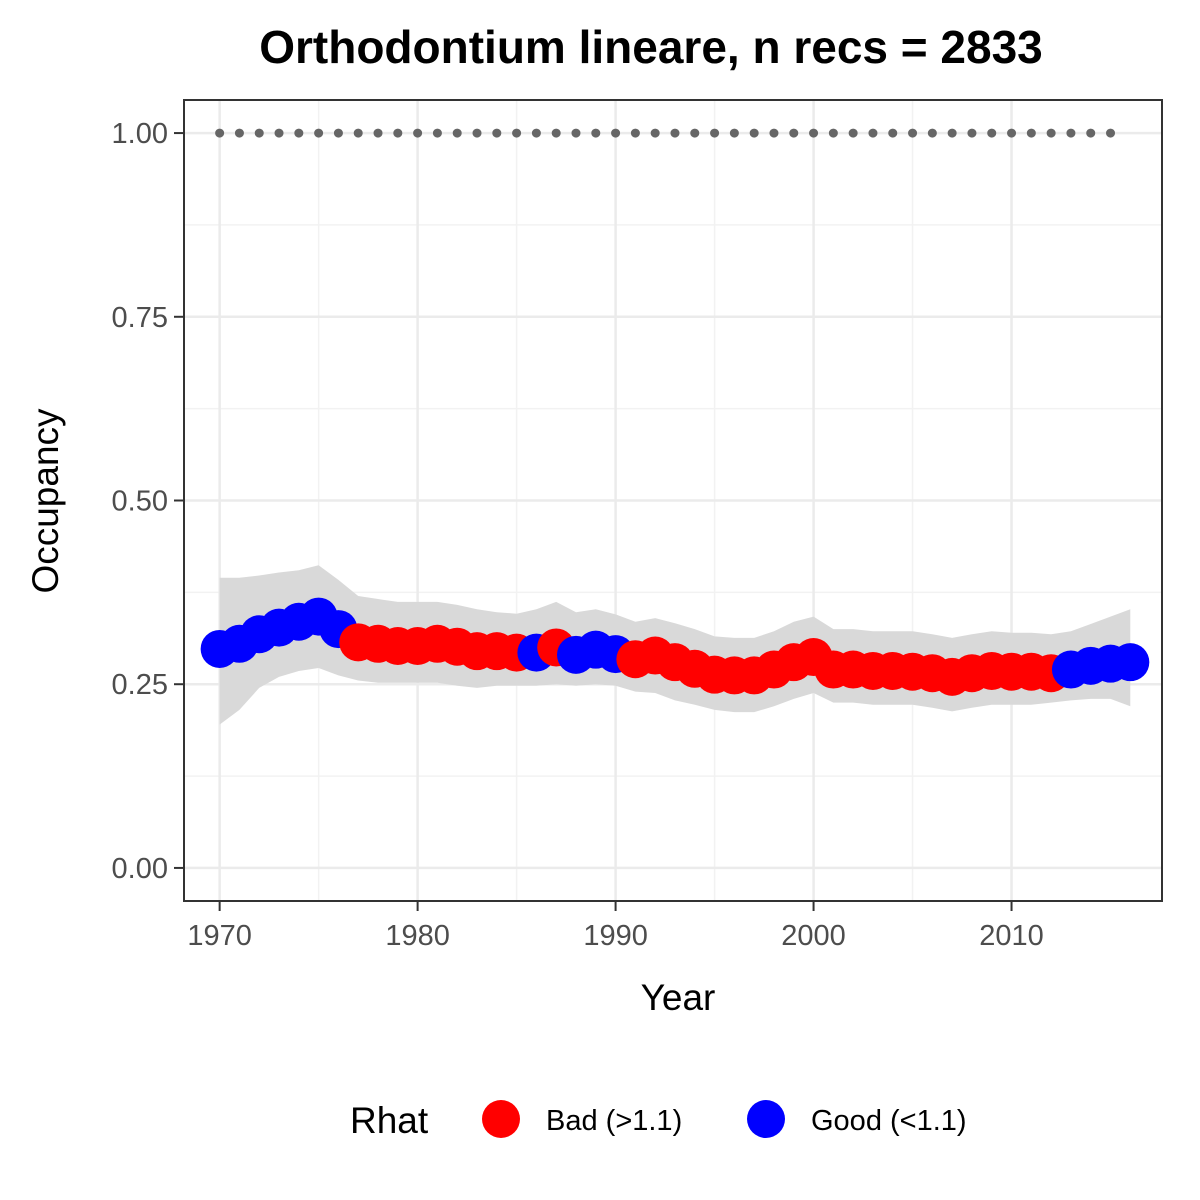  What do you see at coordinates (678, 997) in the screenshot?
I see `x-axis-title: Year` at bounding box center [678, 997].